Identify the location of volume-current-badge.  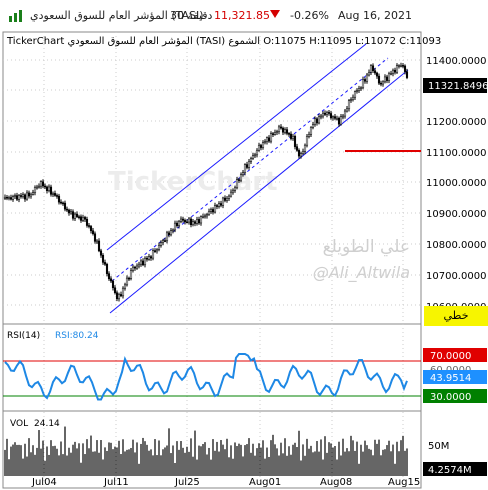
(455, 469).